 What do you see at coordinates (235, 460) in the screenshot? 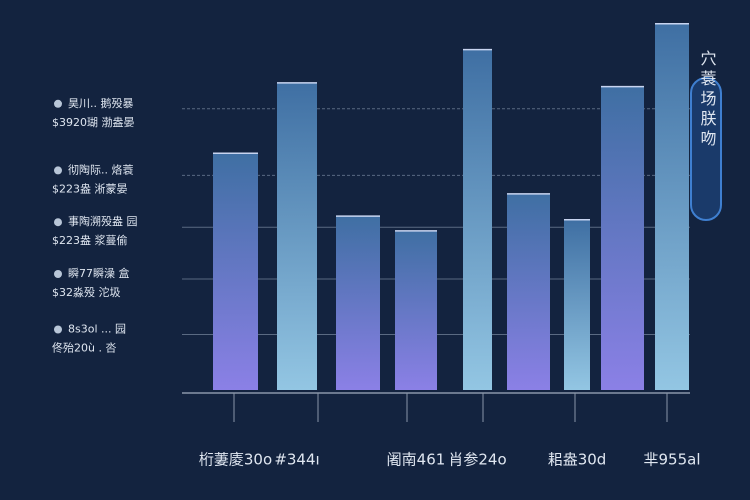
I see `x-tick-label: 桁萋庱30o` at bounding box center [235, 460].